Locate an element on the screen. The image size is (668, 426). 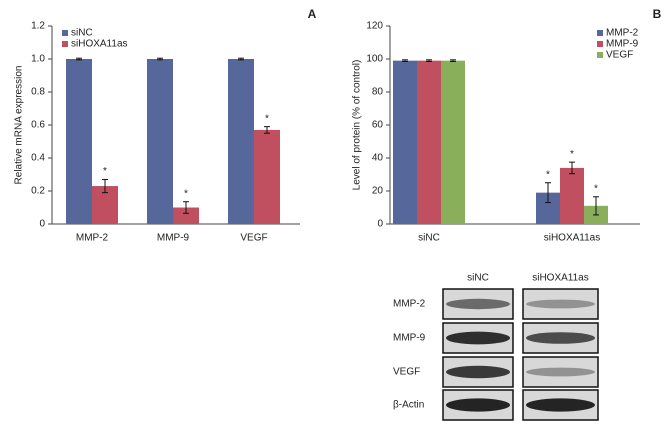
x-tick-label: siNC is located at coordinates (429, 238).